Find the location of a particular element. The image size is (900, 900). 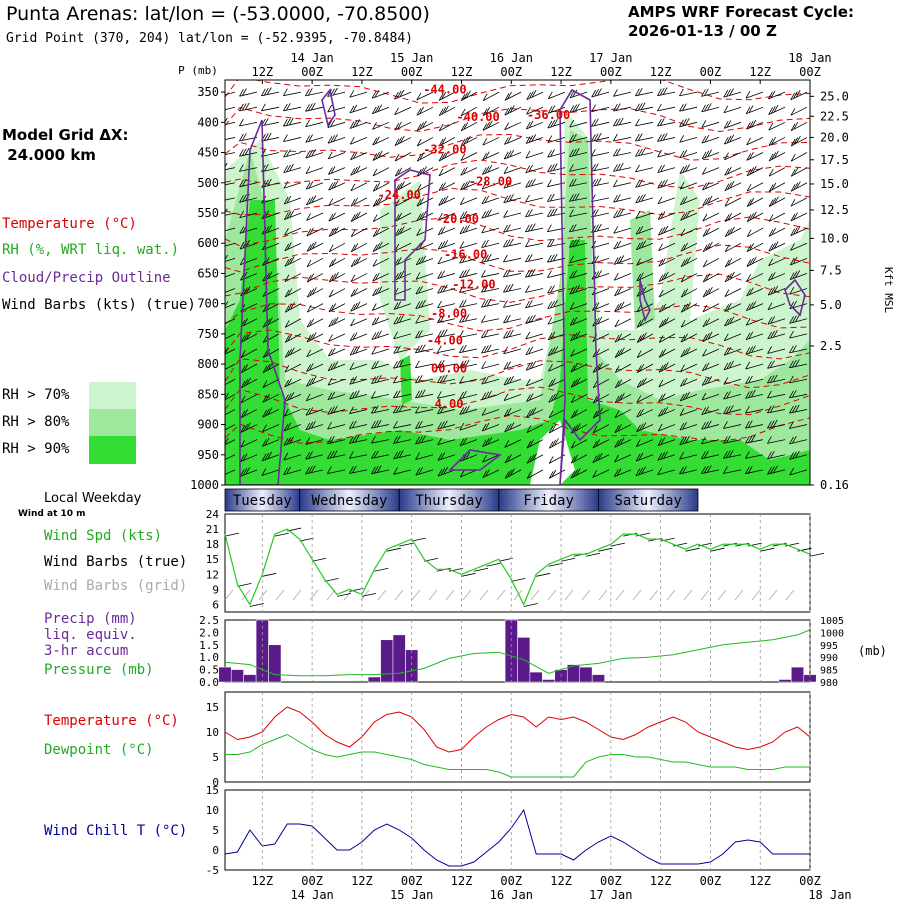

temperature-contour is located at coordinates (517, 231).